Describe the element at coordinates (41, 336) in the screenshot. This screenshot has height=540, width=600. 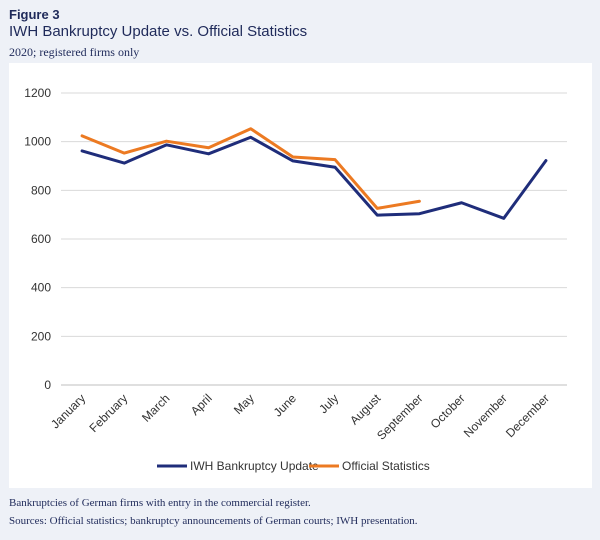
I see `y-tick-label: 200` at that location.